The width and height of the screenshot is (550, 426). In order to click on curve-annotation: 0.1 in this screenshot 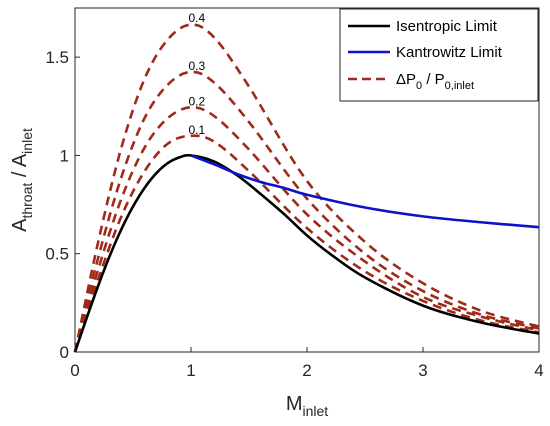, I will do `click(196, 130)`.